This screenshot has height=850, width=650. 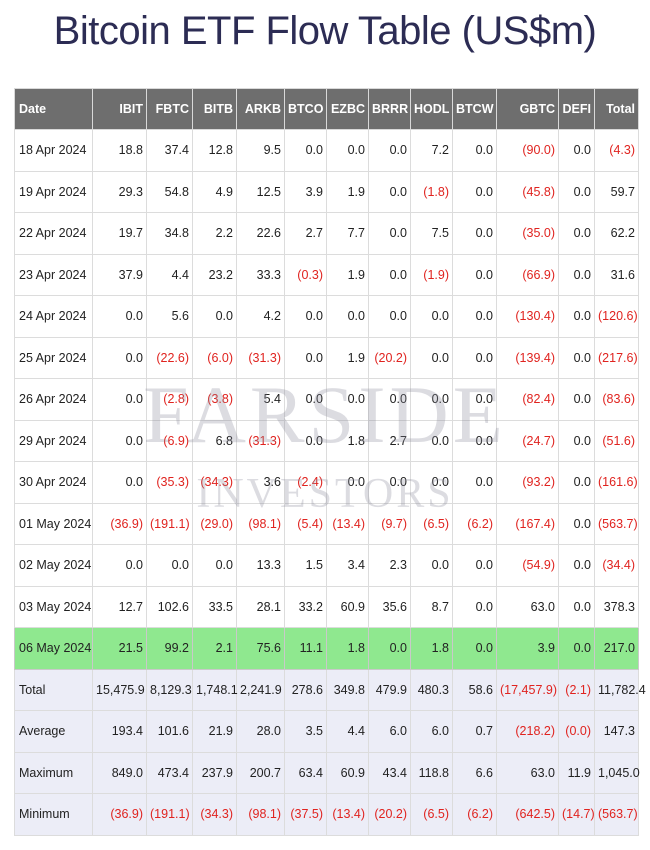 I want to click on row-label: 26 Apr 2024, so click(x=53, y=399).